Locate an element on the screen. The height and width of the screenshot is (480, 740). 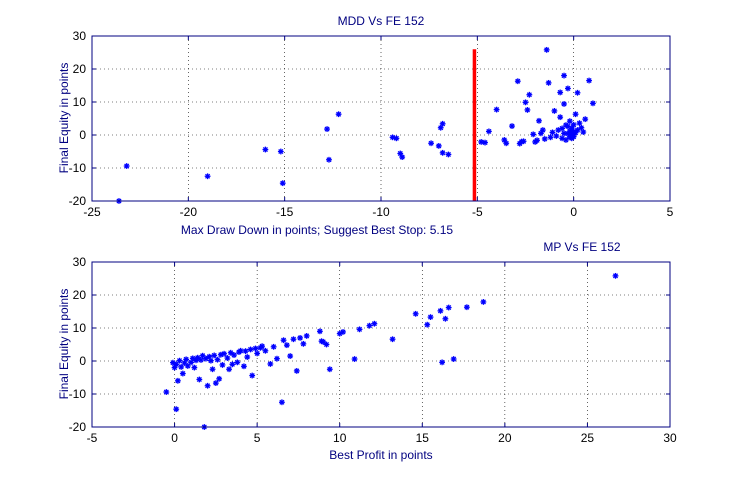
x-axis-label: Best Profit in points is located at coordinates (380, 455).